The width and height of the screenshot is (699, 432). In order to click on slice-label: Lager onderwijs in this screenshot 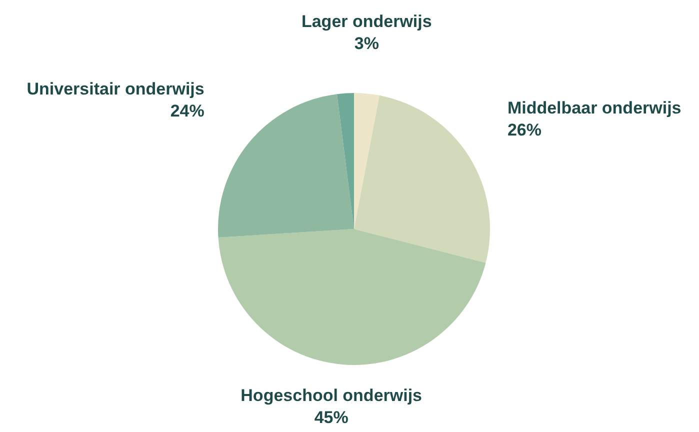, I will do `click(366, 22)`.